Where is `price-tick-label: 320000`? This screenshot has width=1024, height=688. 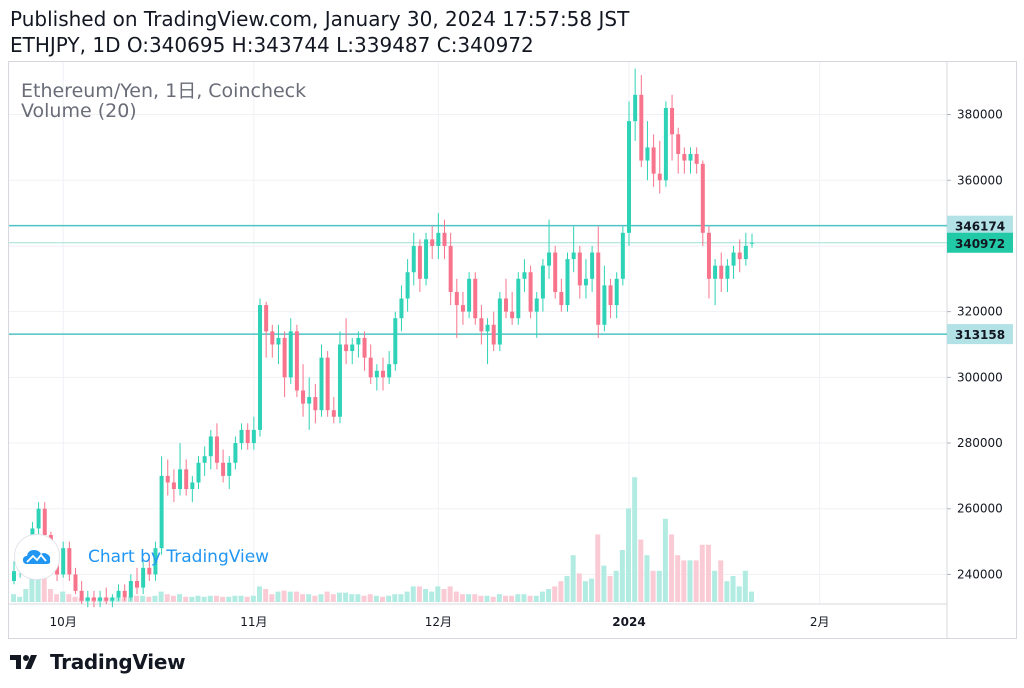 price-tick-label: 320000 is located at coordinates (980, 312).